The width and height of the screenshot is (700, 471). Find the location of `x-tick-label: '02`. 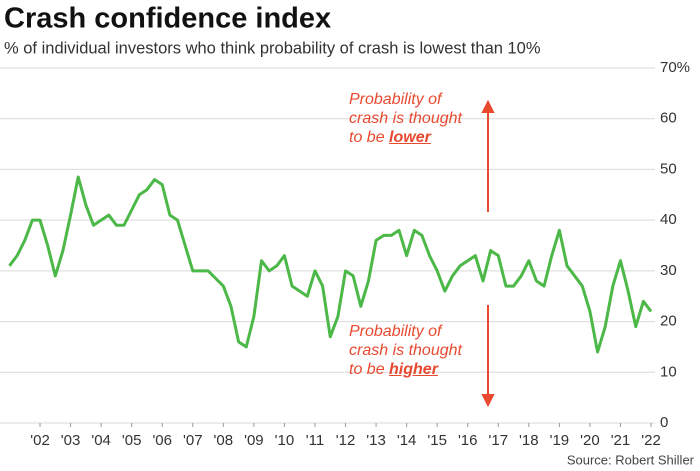

x-tick-label: '02 is located at coordinates (40, 440).